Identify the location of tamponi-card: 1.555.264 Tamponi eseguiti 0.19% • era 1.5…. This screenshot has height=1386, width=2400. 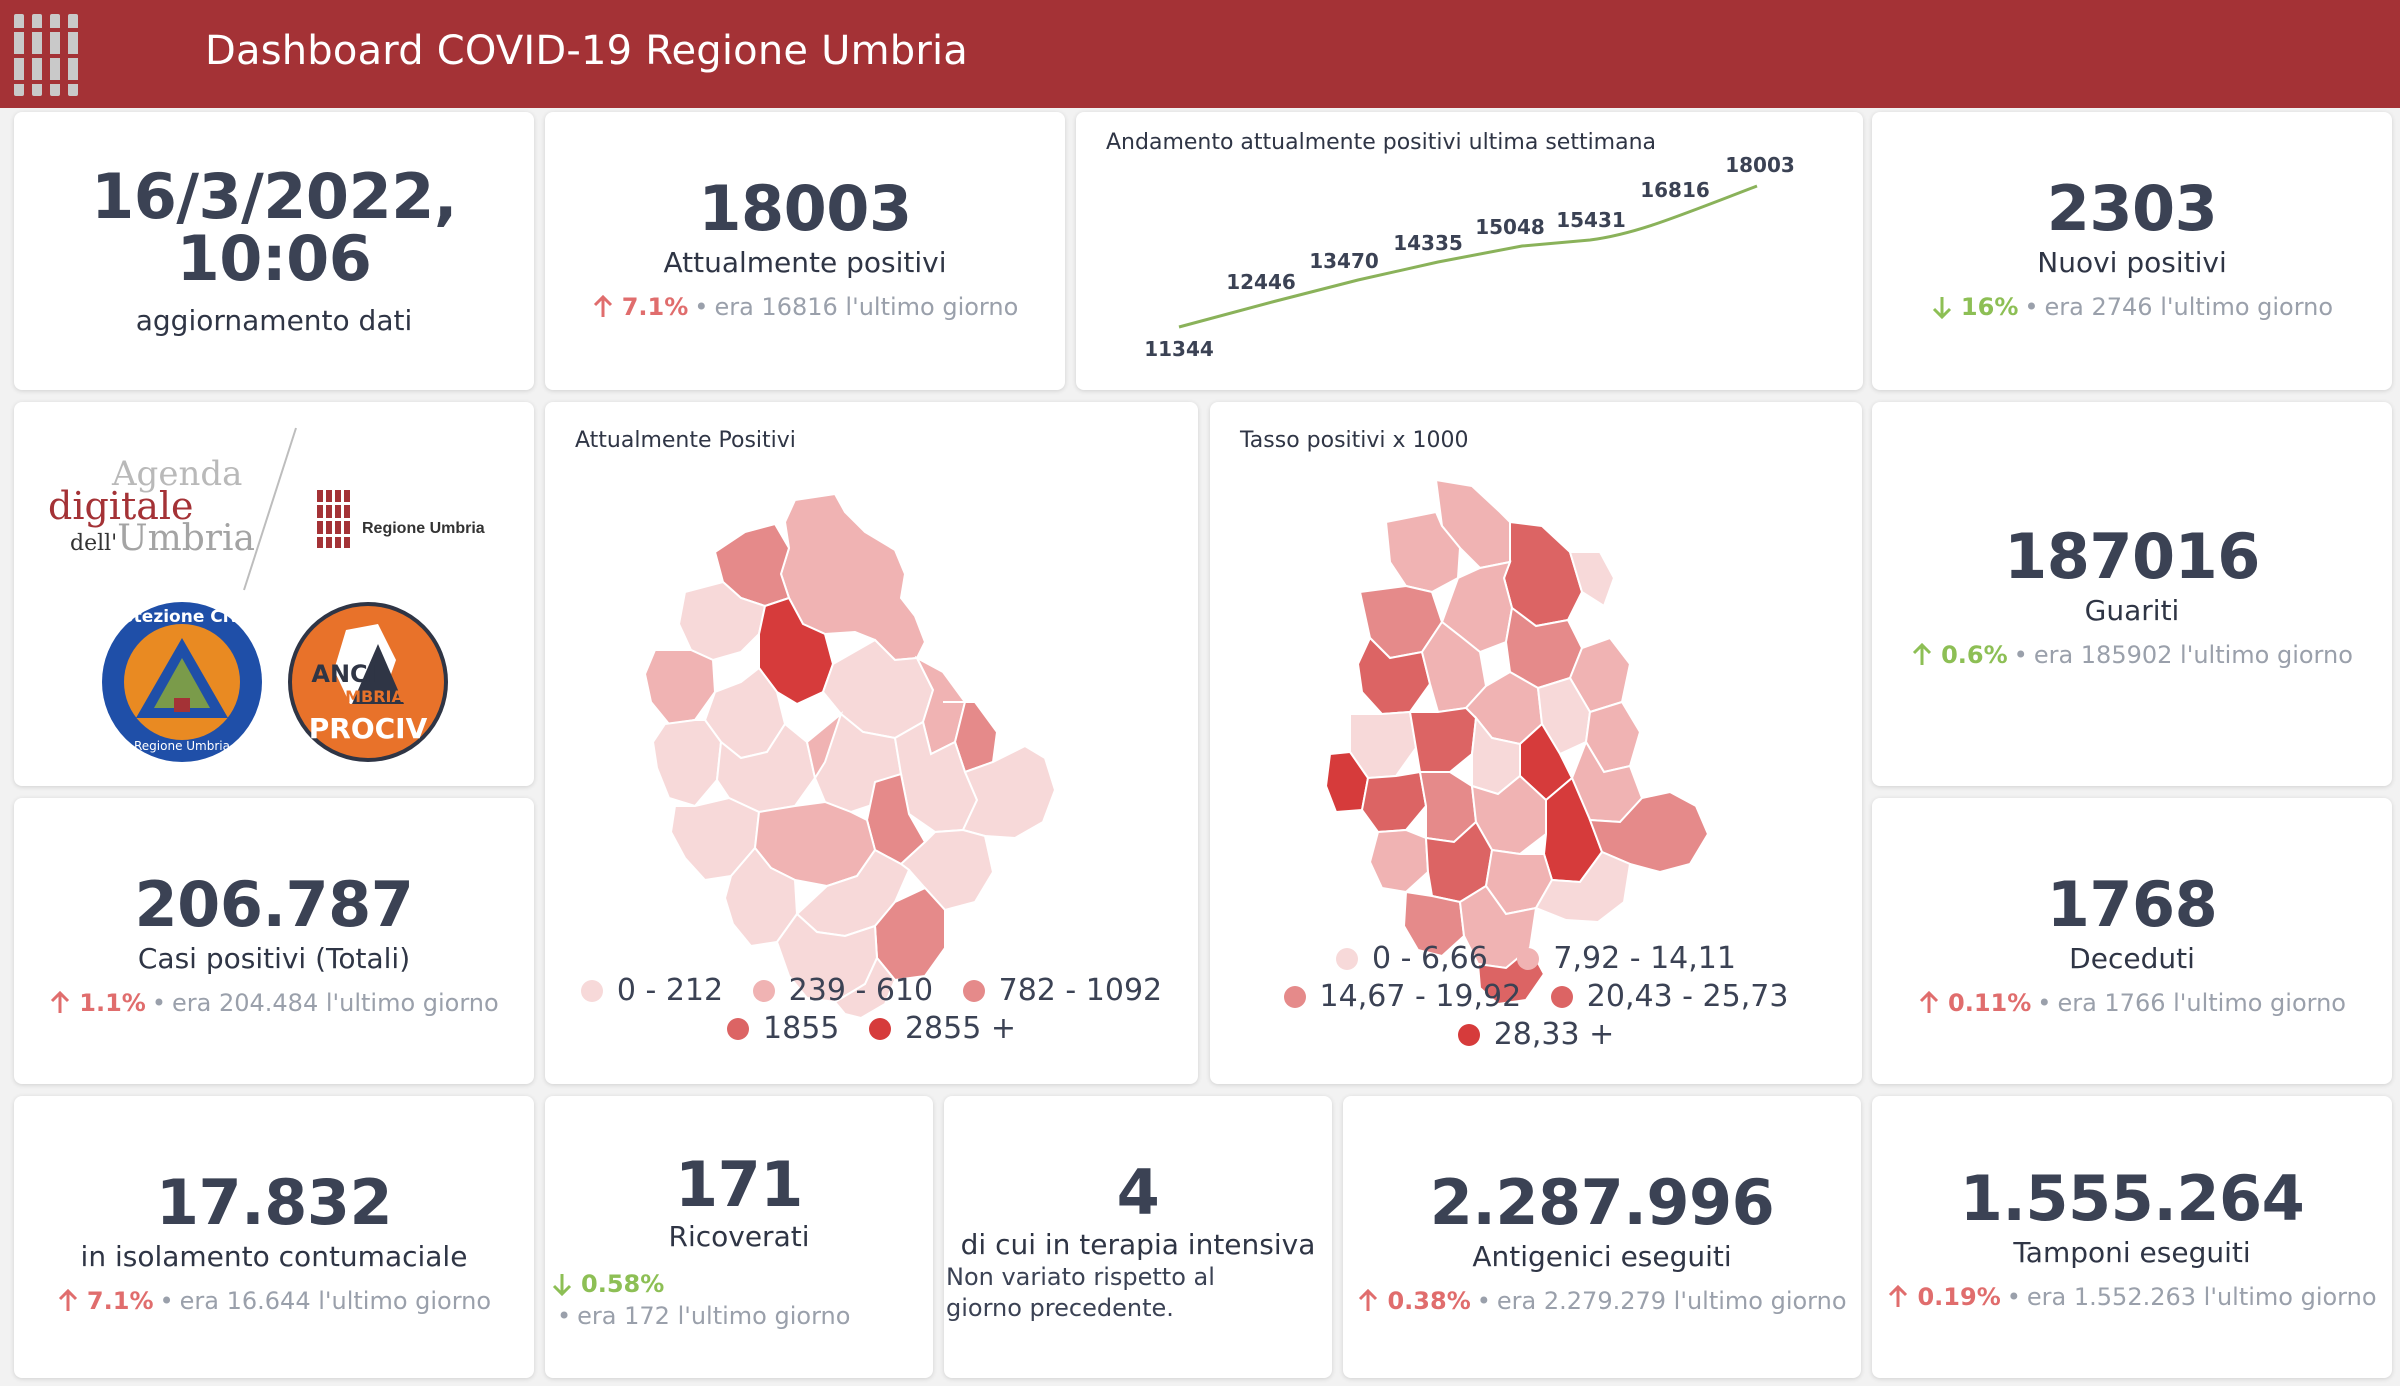
(2132, 1237).